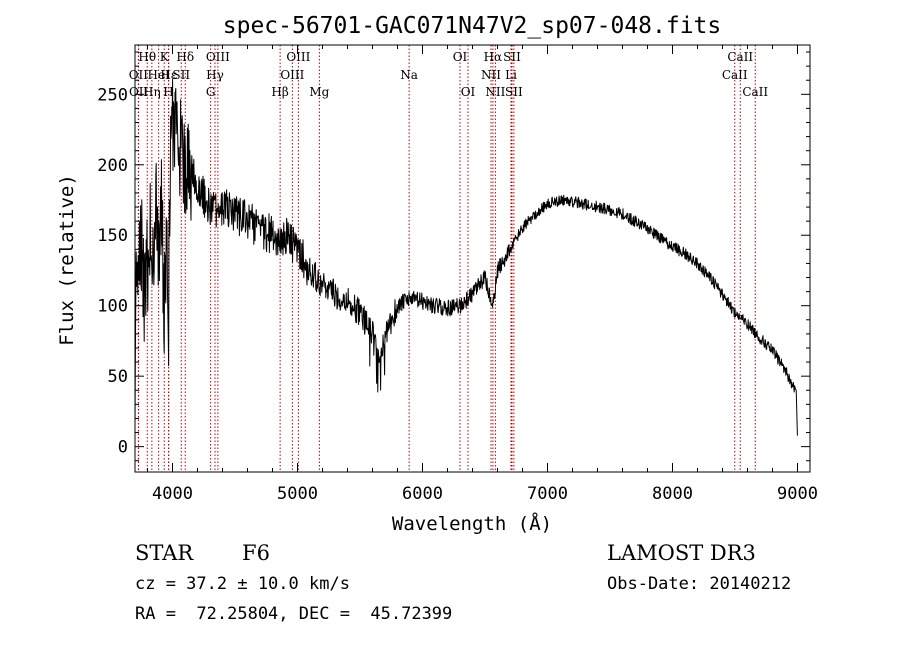 The image size is (900, 649). What do you see at coordinates (279, 92) in the screenshot?
I see `spectral-line-label: Hβ` at bounding box center [279, 92].